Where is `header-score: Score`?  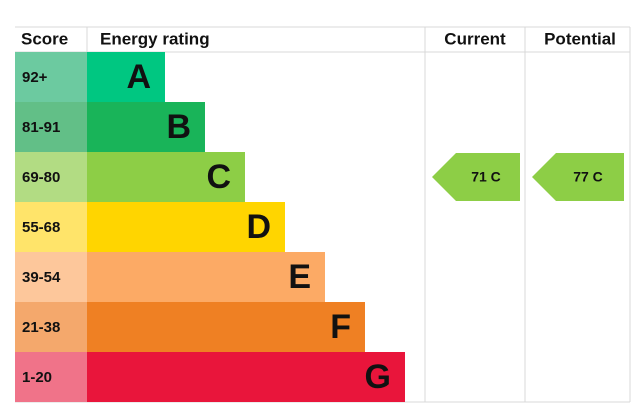
header-score: Score is located at coordinates (44, 38).